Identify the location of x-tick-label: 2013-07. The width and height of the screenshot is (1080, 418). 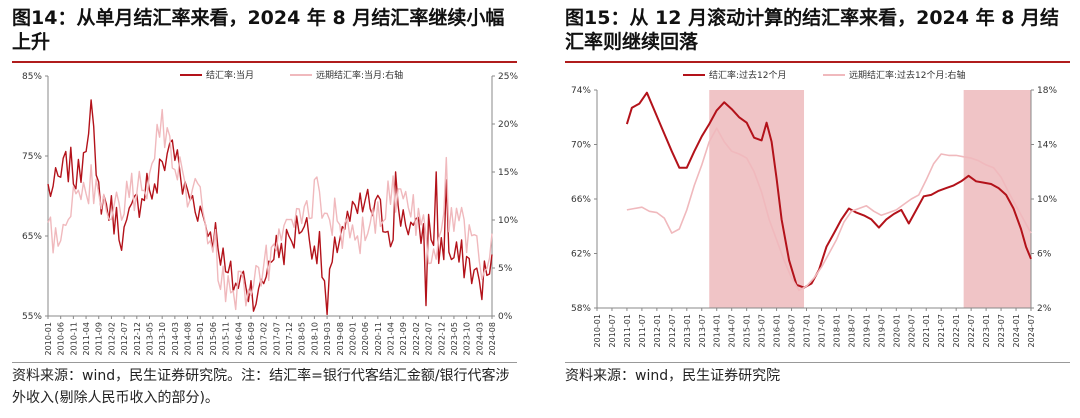
(702, 330).